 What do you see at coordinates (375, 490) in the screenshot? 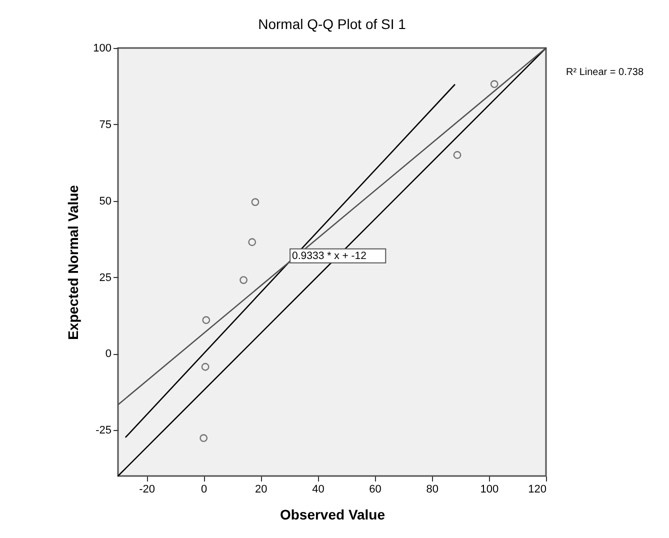
I see `x-tick-label: 60` at bounding box center [375, 490].